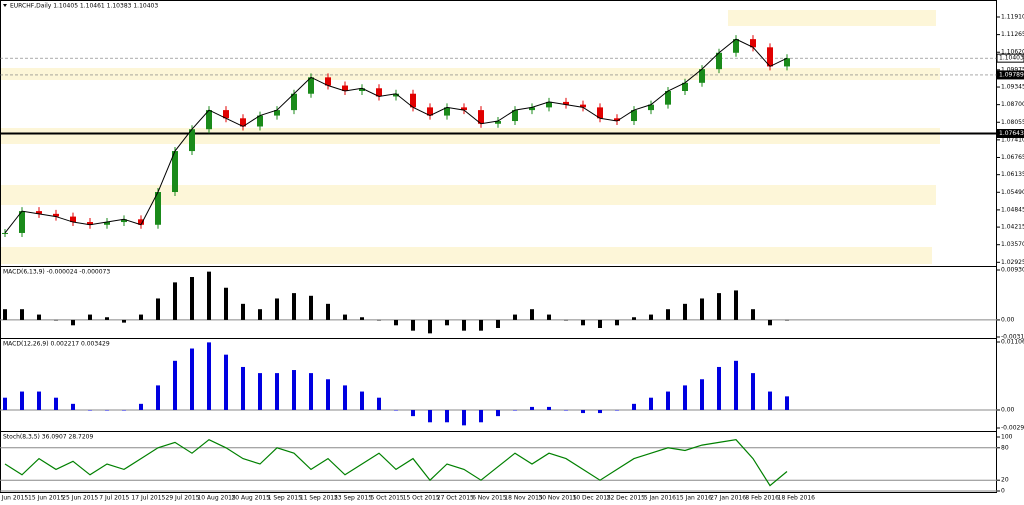 The width and height of the screenshot is (1024, 505). What do you see at coordinates (319, 498) in the screenshot?
I see `date-label: 11 Sep 2015` at bounding box center [319, 498].